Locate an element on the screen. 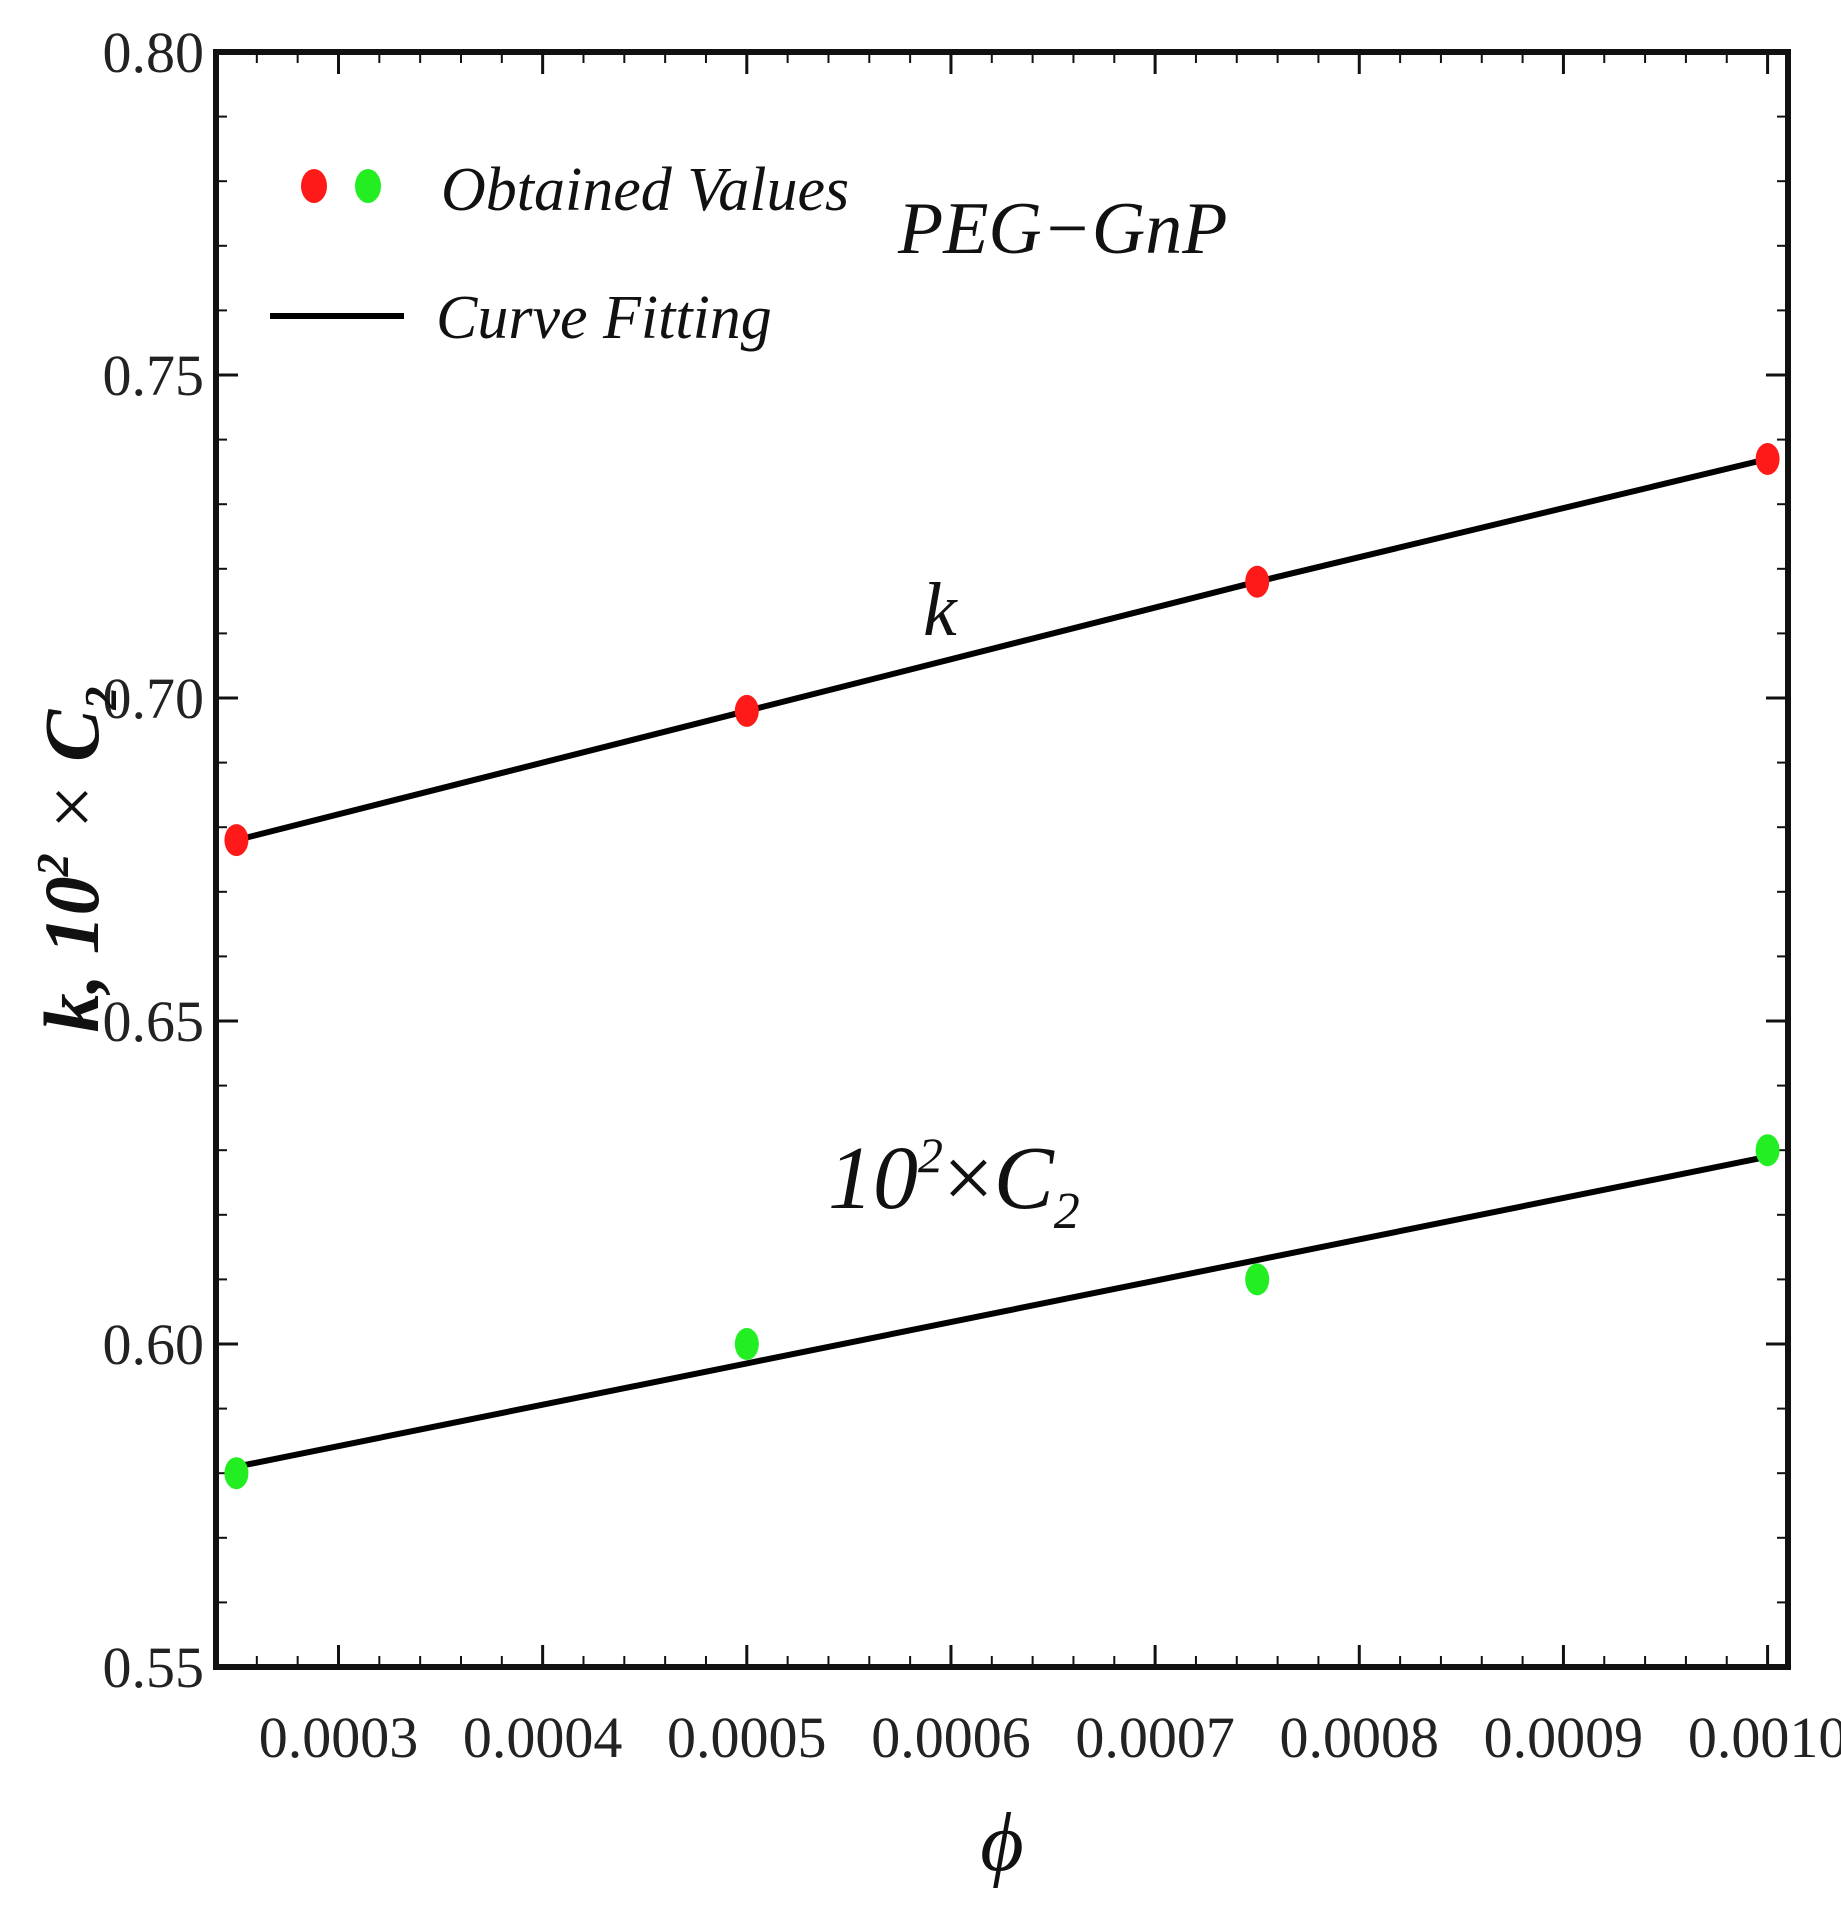 This screenshot has width=1841, height=1920. x-tick-label: 0.0007 is located at coordinates (1155, 1737).